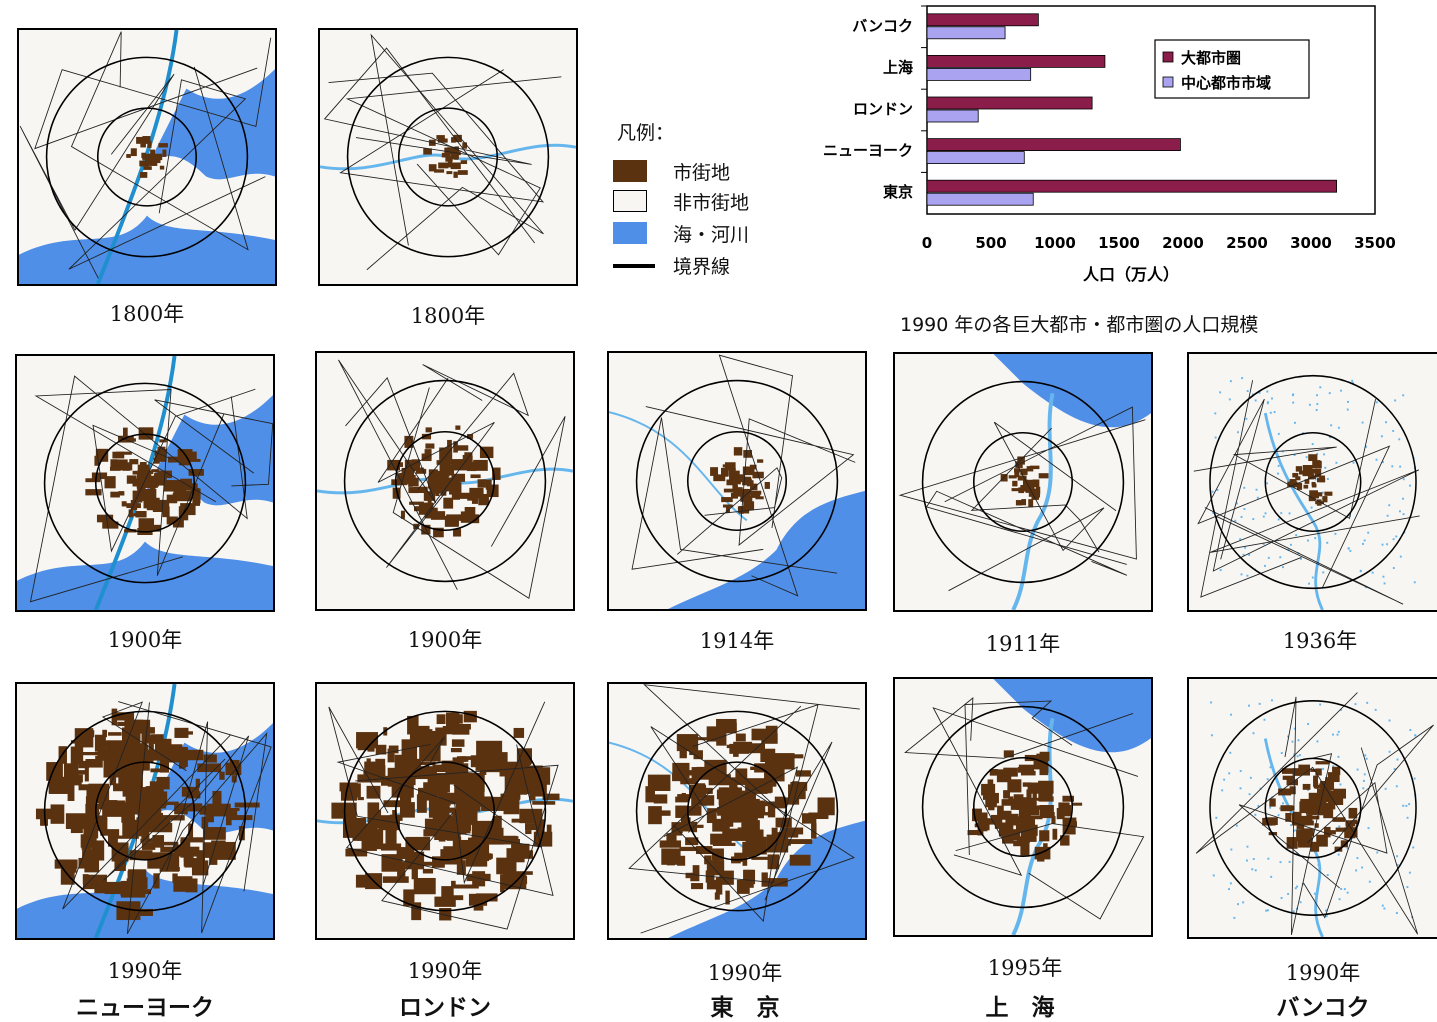  What do you see at coordinates (1211, 58) in the screenshot?
I see `legend-entry: 大都市圏` at bounding box center [1211, 58].